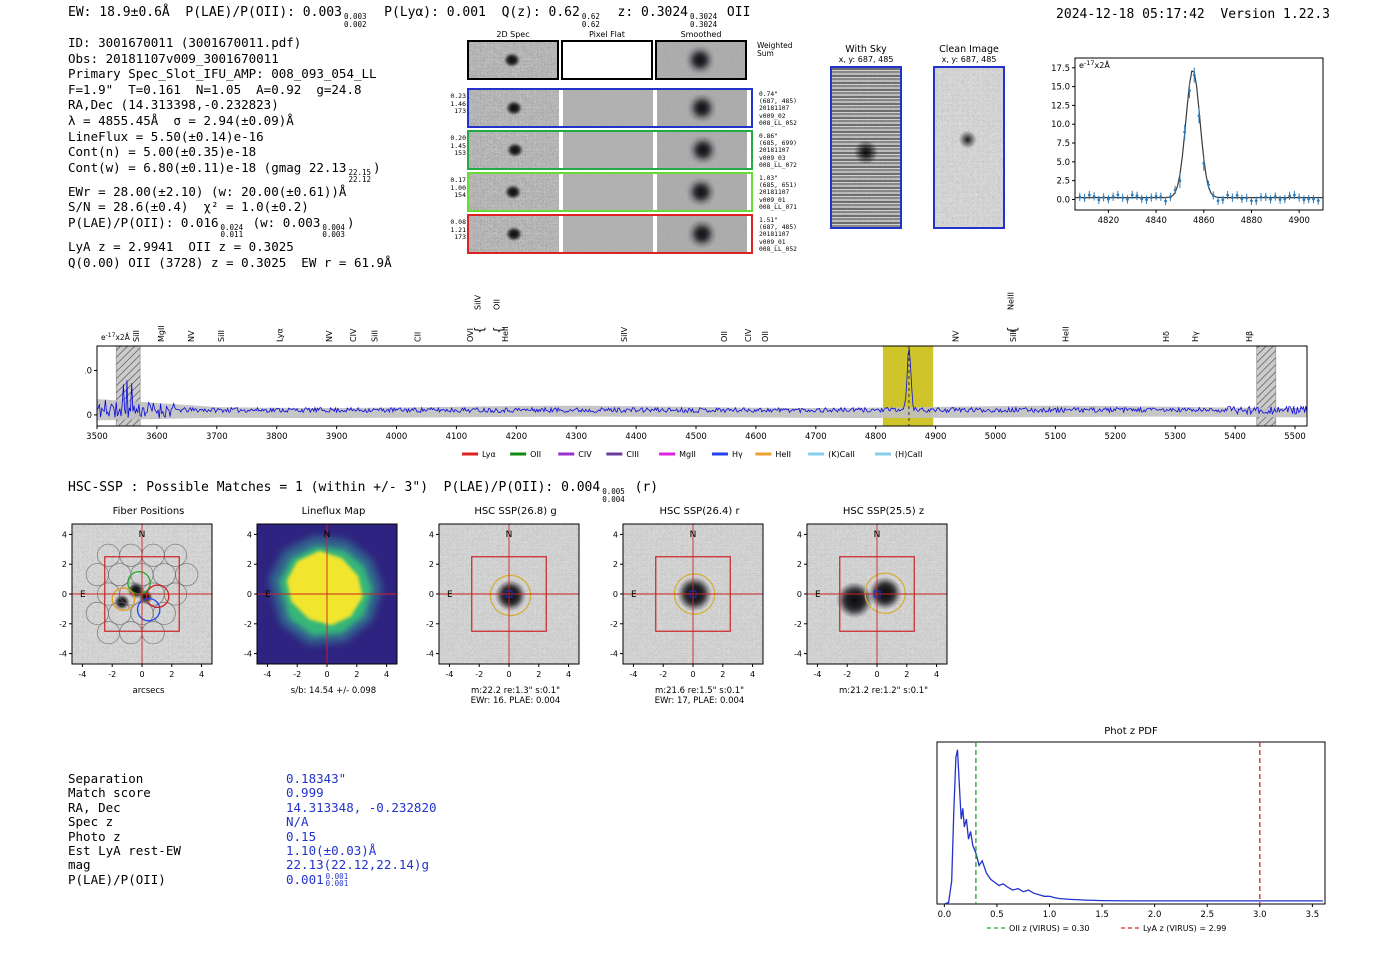 The height and width of the screenshot is (953, 1400). I want to click on stacked-uncertainty: 0.004 0.003, so click(333, 231).